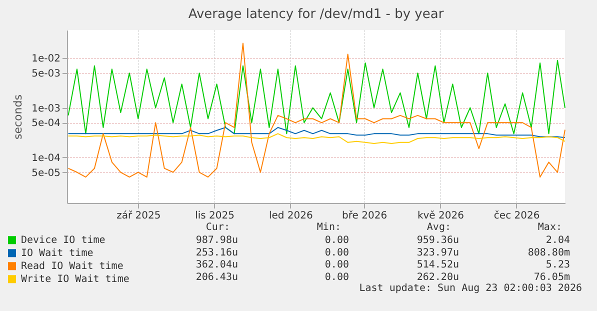 This screenshot has width=597, height=311. I want to click on text: 2.04, so click(558, 240).